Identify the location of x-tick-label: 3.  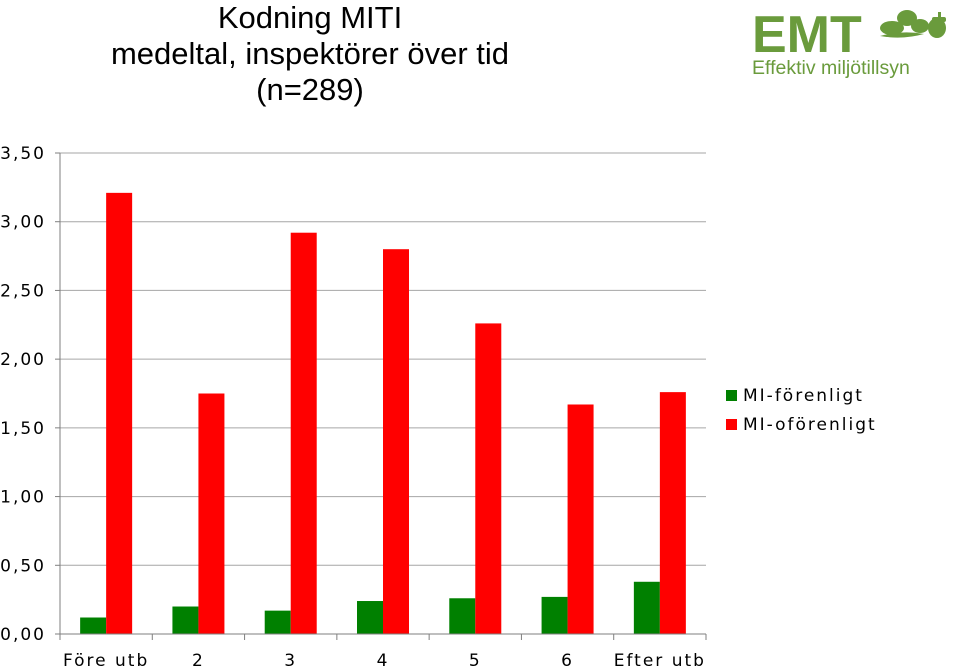
(290, 659).